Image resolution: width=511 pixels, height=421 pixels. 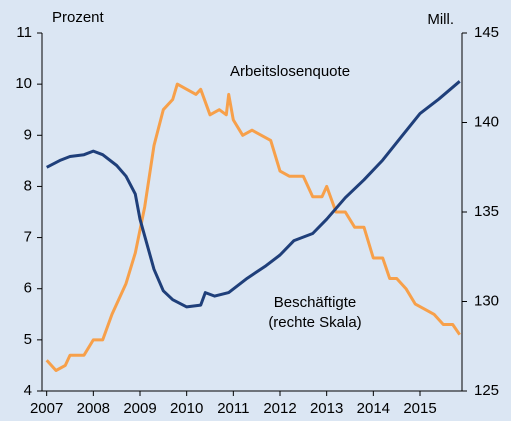 I want to click on x-tick-label: 2010, so click(x=186, y=408).